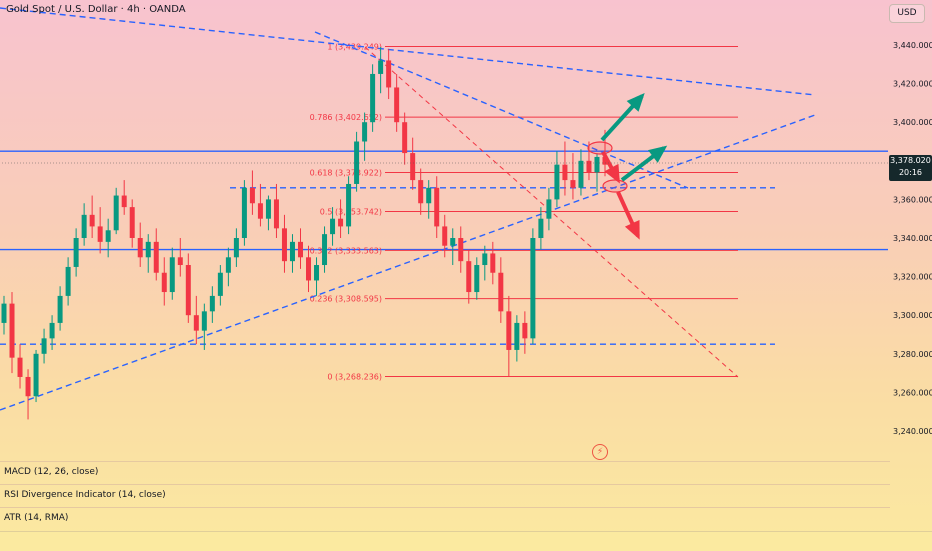  What do you see at coordinates (466, 541) in the screenshot?
I see `time-axis` at bounding box center [466, 541].